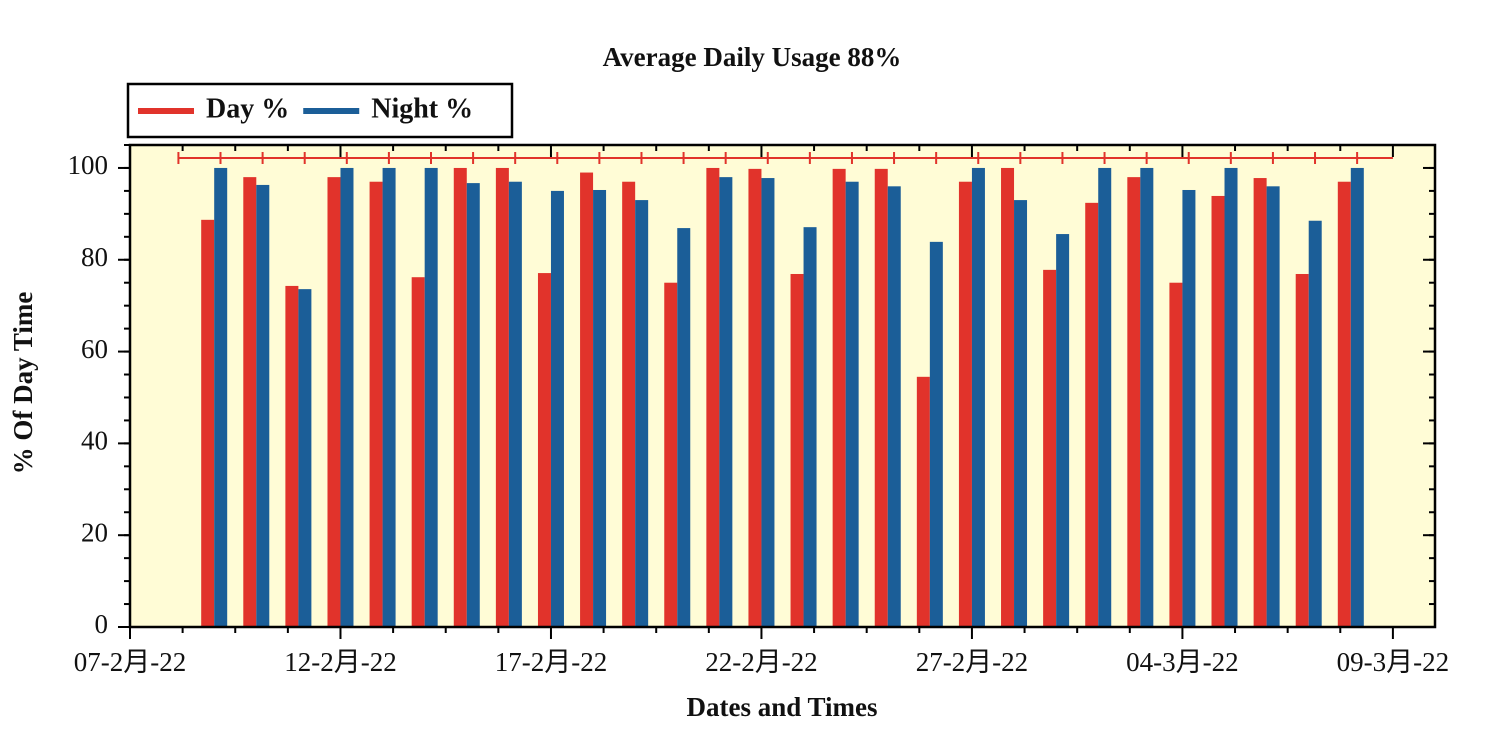 The image size is (1500, 734). Describe the element at coordinates (972, 662) in the screenshot. I see `x-tick-label: 27-2月-22` at that location.